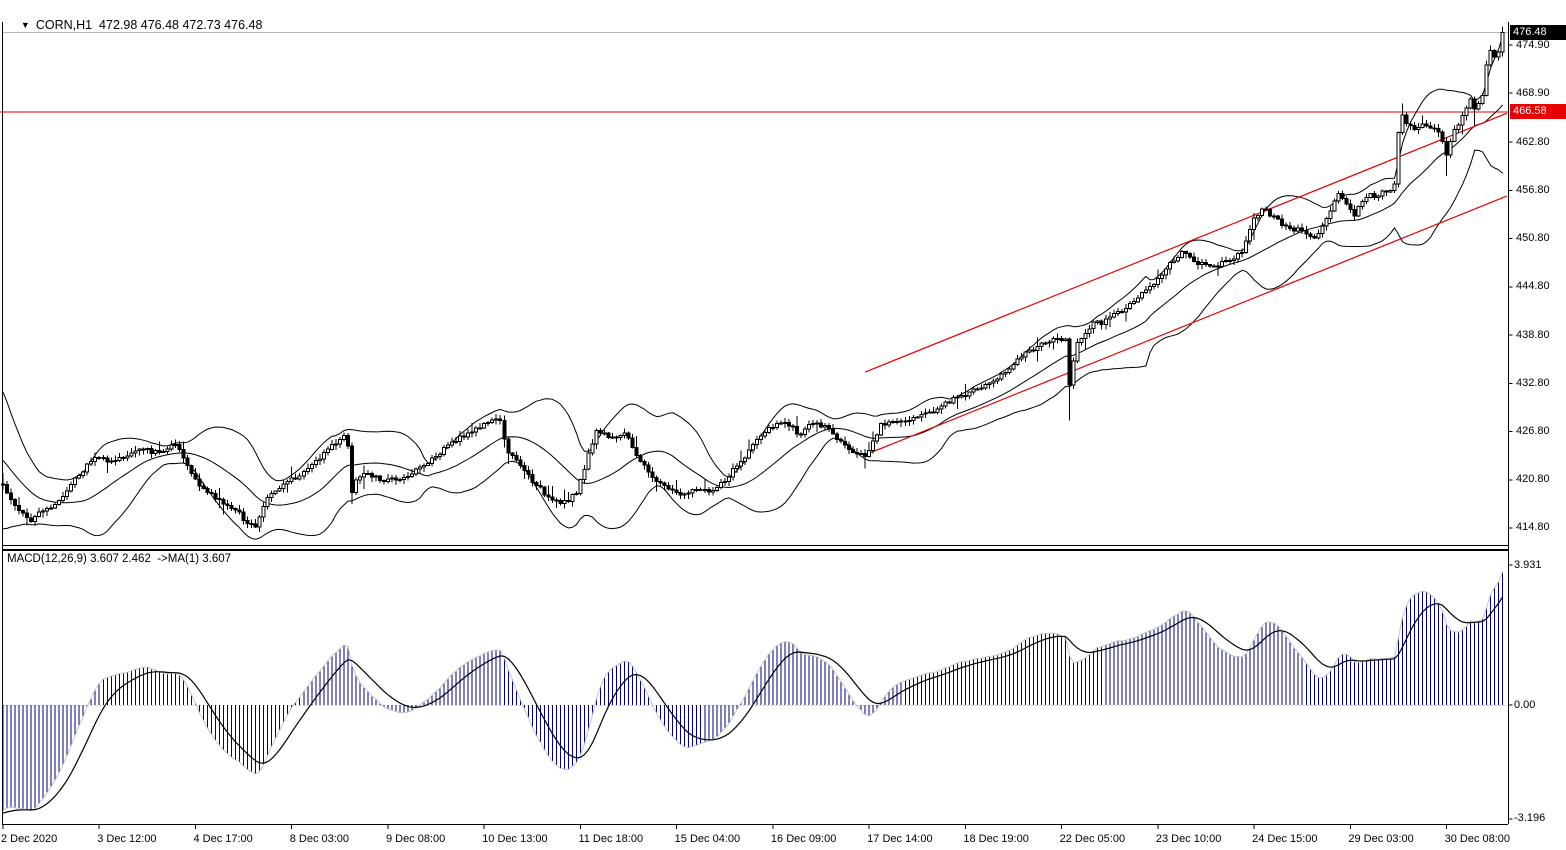 Image resolution: width=1566 pixels, height=850 pixels. What do you see at coordinates (1185, 242) in the screenshot?
I see `trend-channel-upper-line` at bounding box center [1185, 242].